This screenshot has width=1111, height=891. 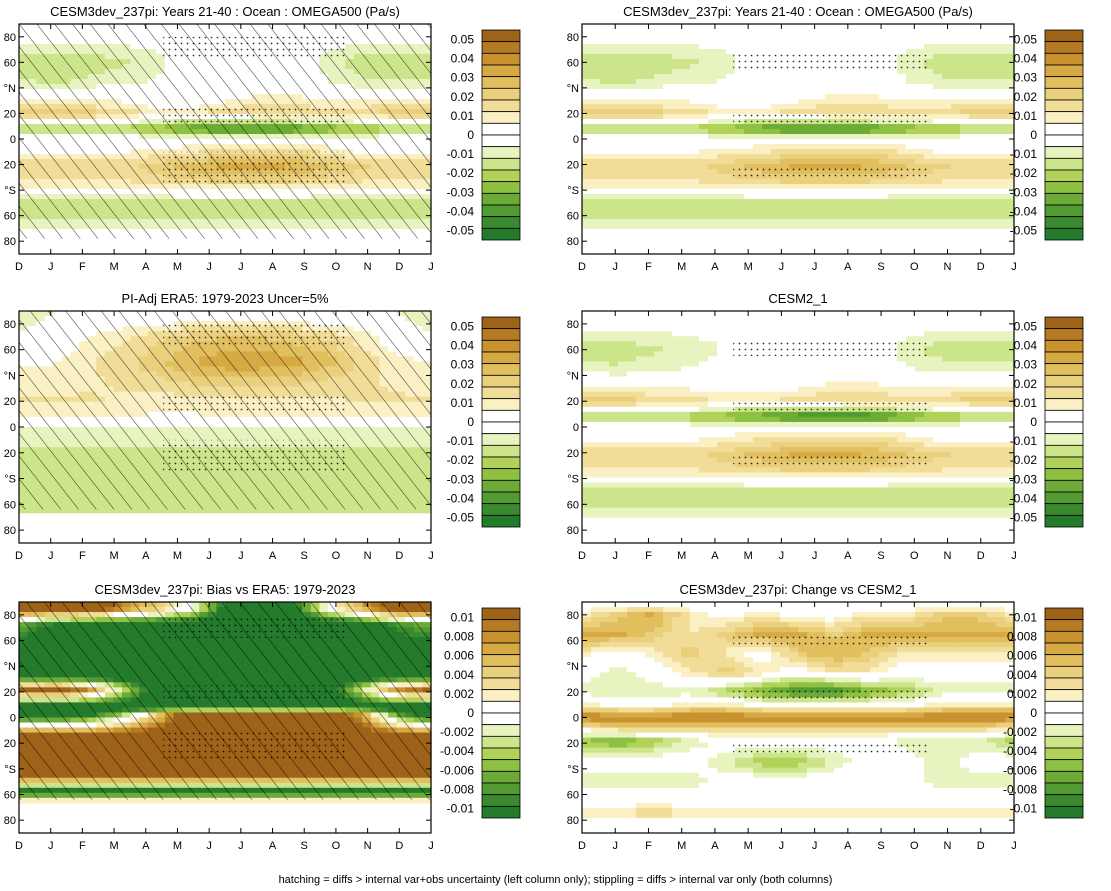 What do you see at coordinates (463, 78) in the screenshot?
I see `colorbar-label: 0.03` at bounding box center [463, 78].